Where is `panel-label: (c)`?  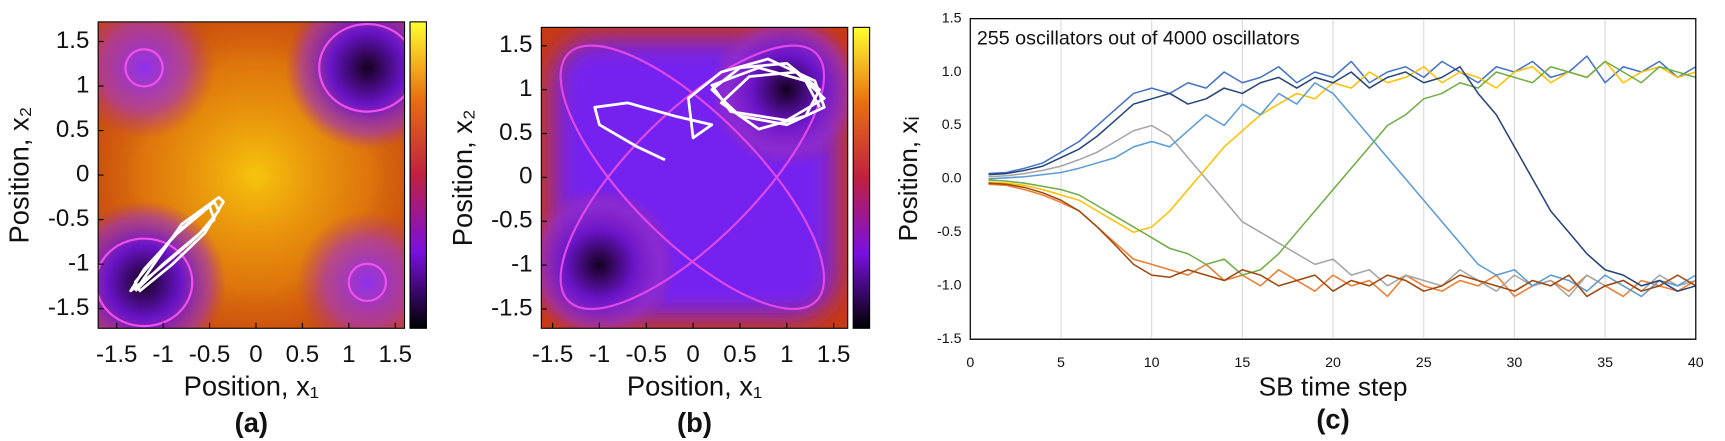
panel-label: (c) is located at coordinates (1332, 419).